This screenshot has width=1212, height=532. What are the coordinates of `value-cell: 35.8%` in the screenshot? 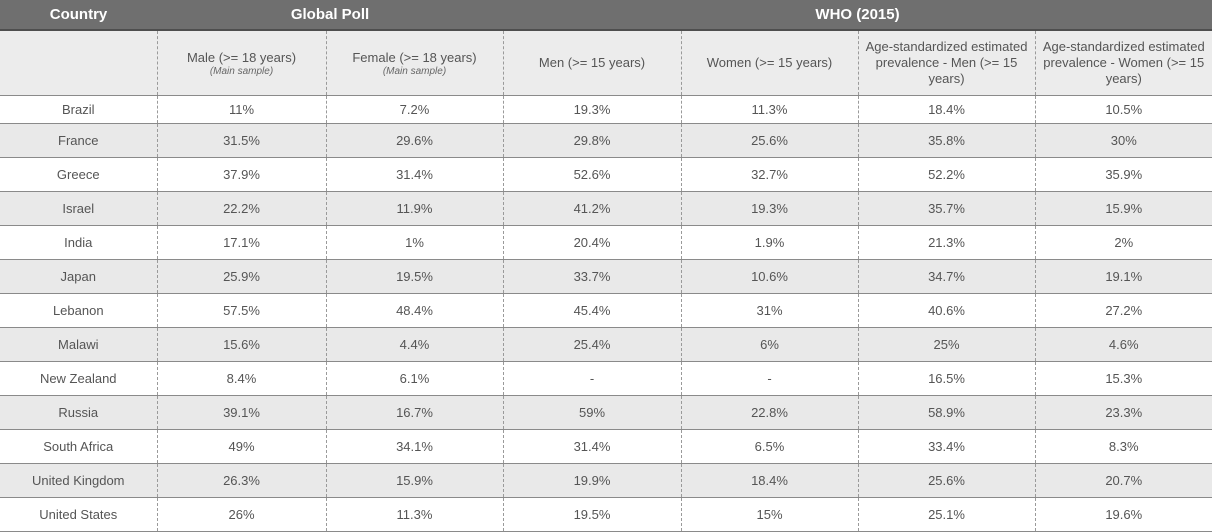 It's located at (947, 140).